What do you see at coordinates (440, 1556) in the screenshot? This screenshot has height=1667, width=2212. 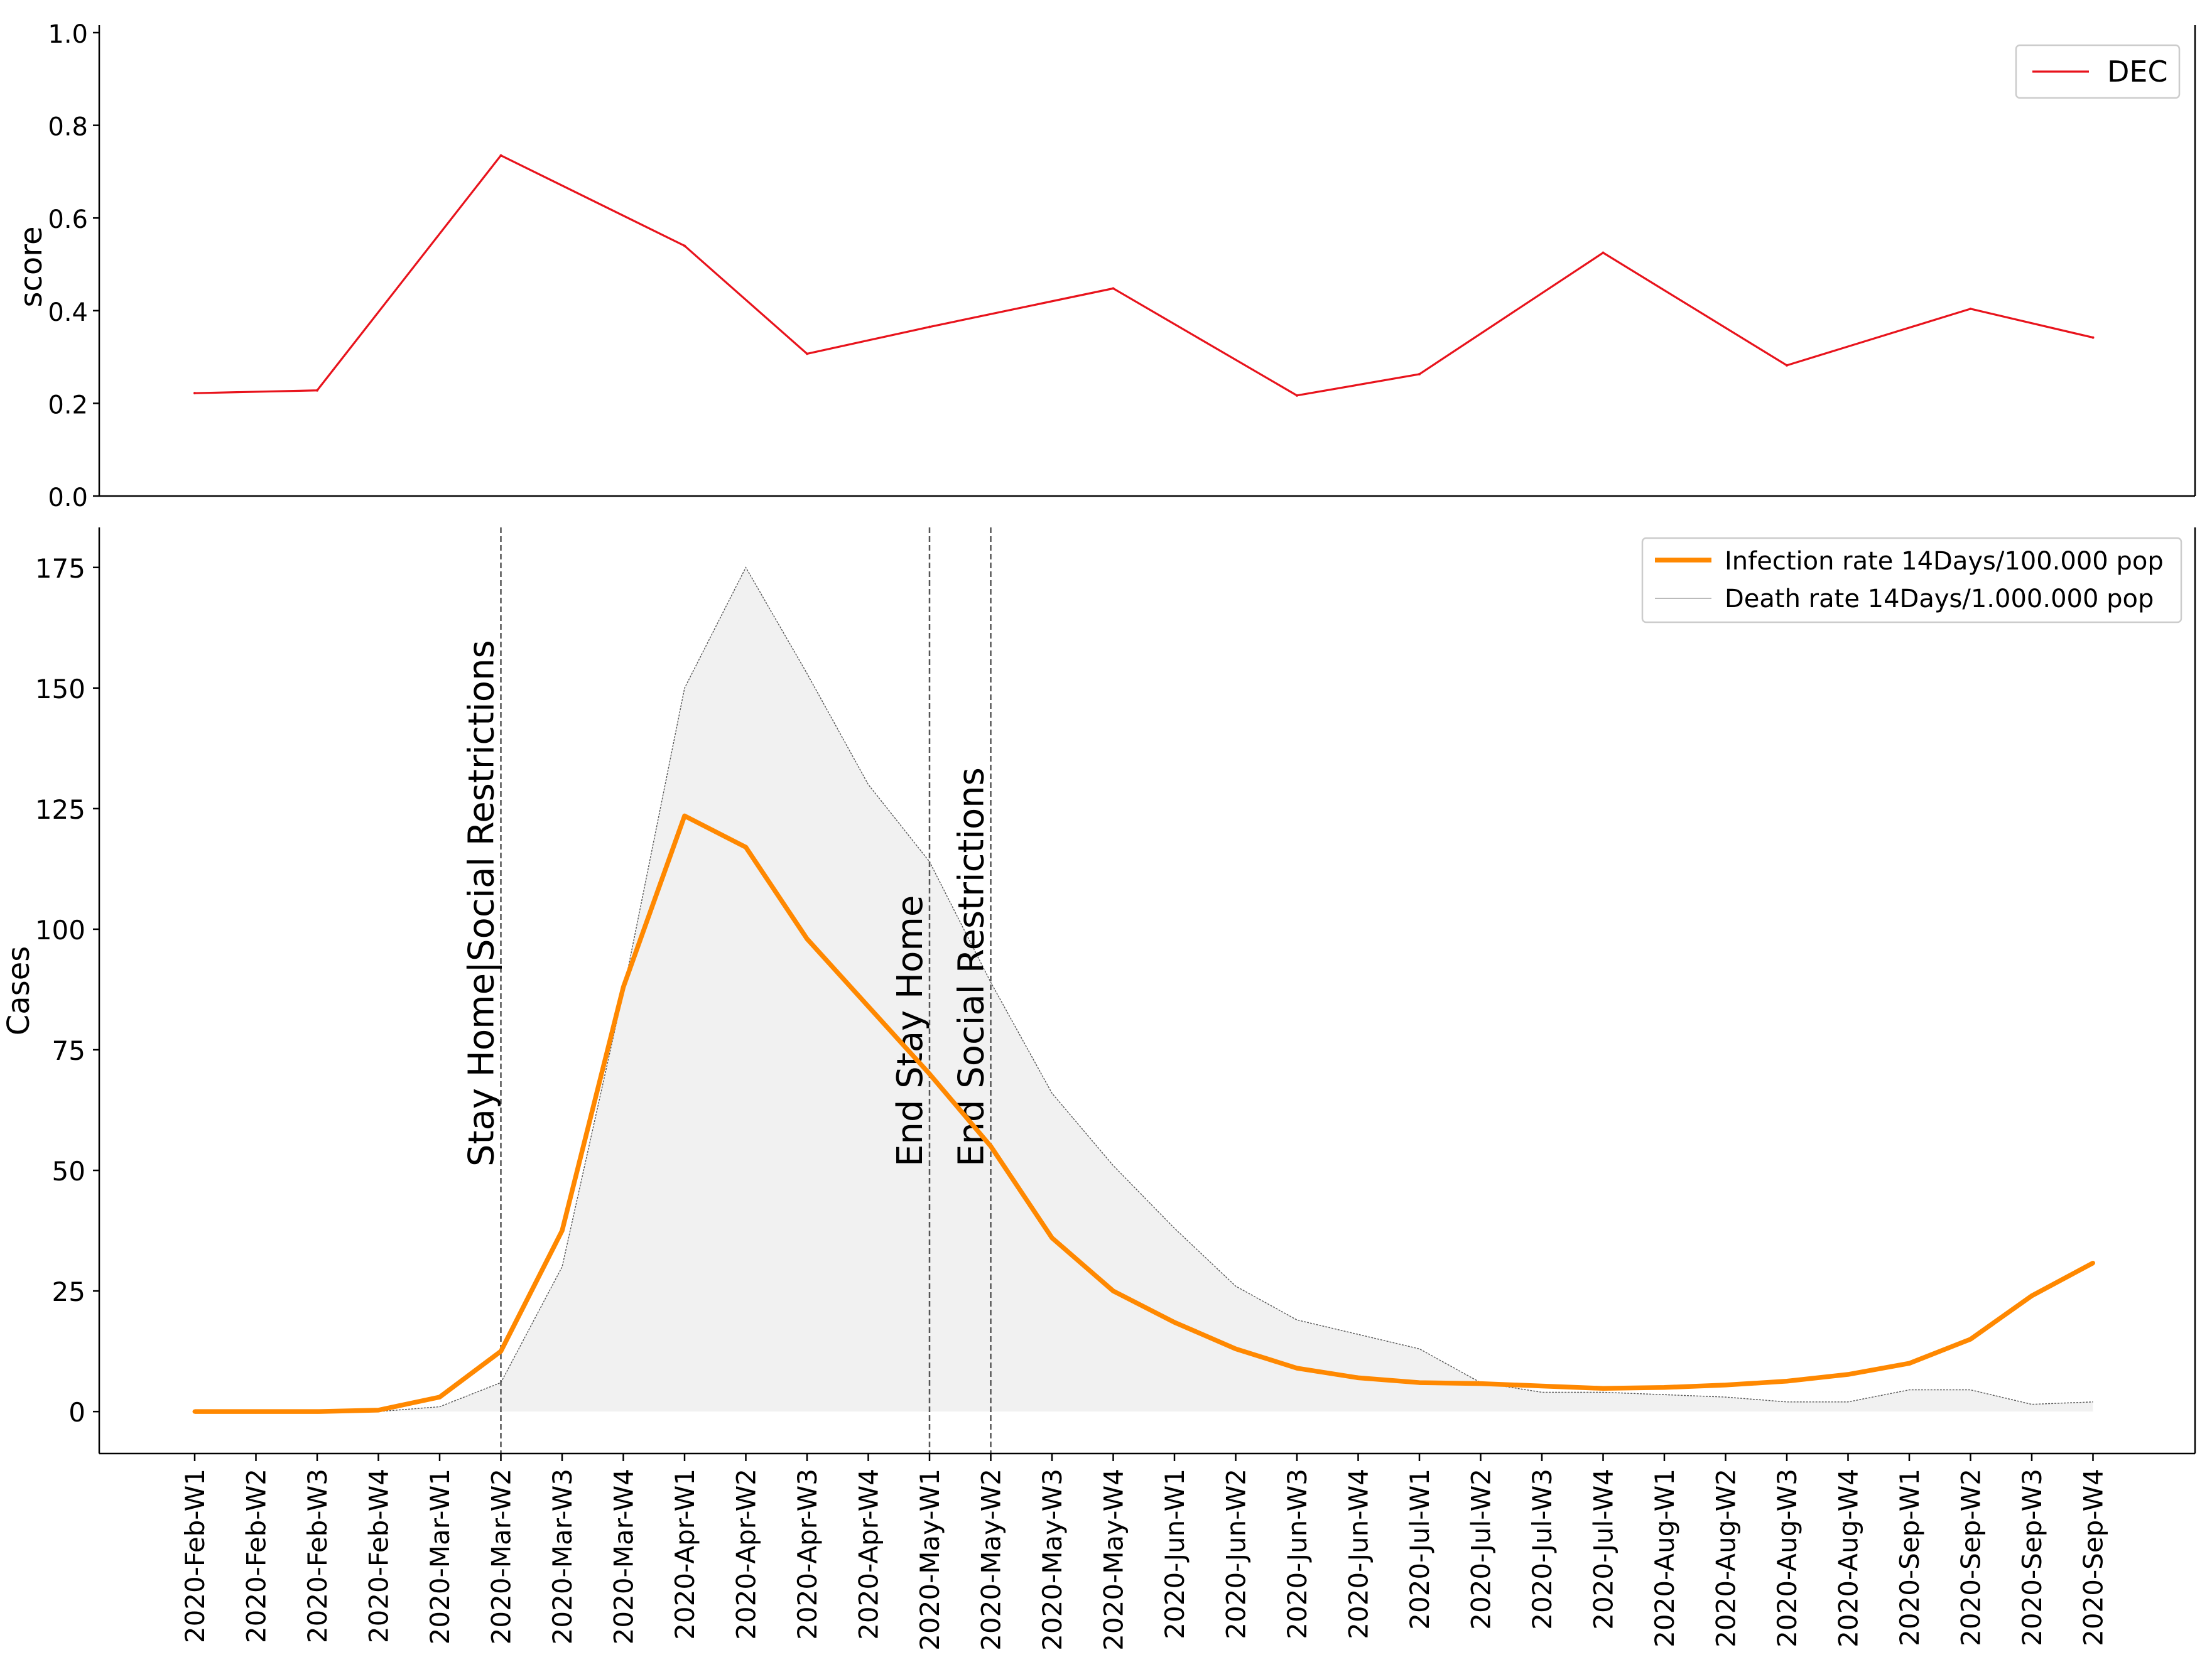 I see `x-tick-label: 2020-Mar-W1` at bounding box center [440, 1556].